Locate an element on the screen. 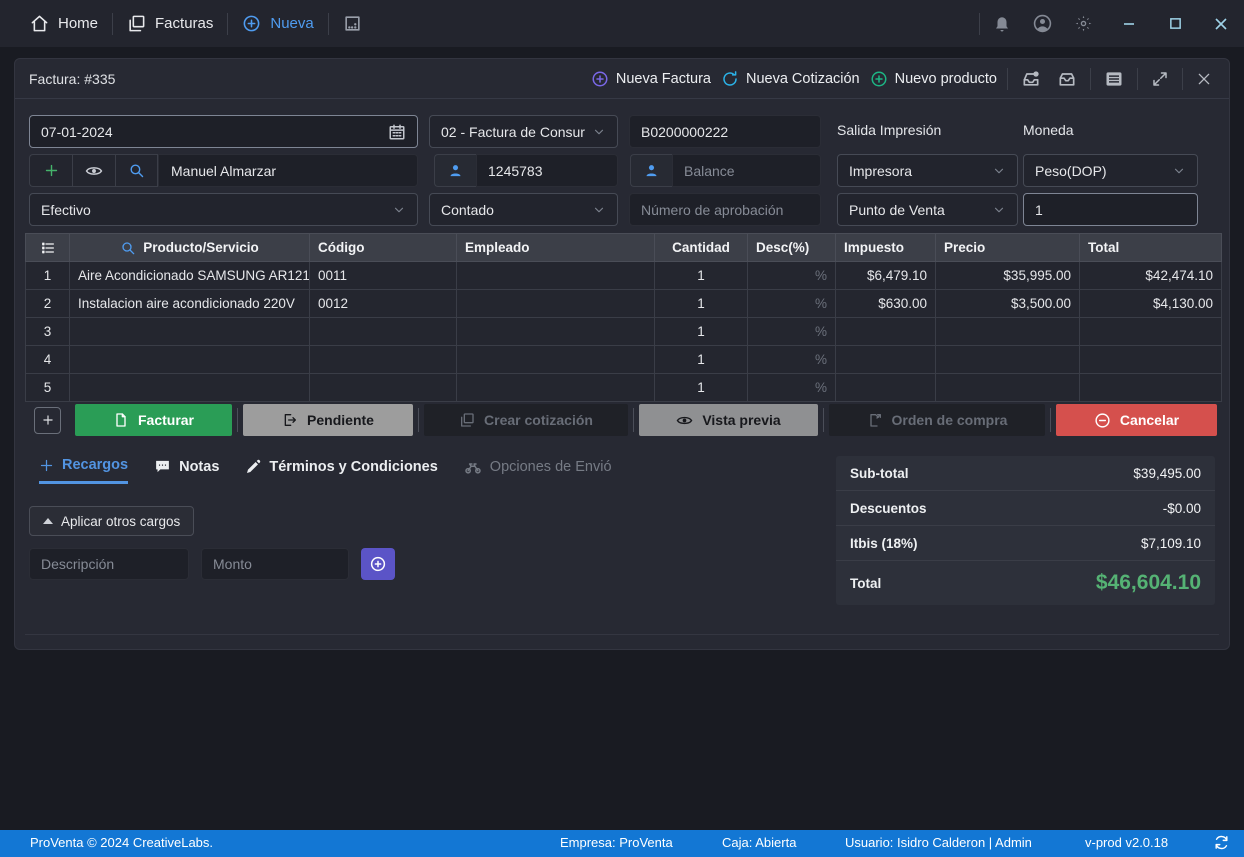  calendar-icon is located at coordinates (397, 132).